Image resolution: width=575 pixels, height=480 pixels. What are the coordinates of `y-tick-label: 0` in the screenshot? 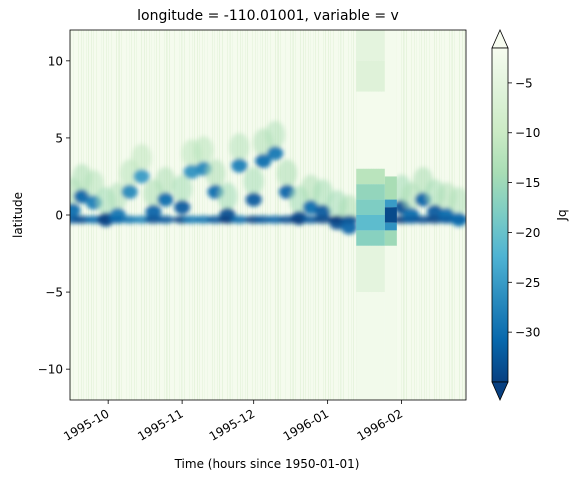 It's located at (59, 216).